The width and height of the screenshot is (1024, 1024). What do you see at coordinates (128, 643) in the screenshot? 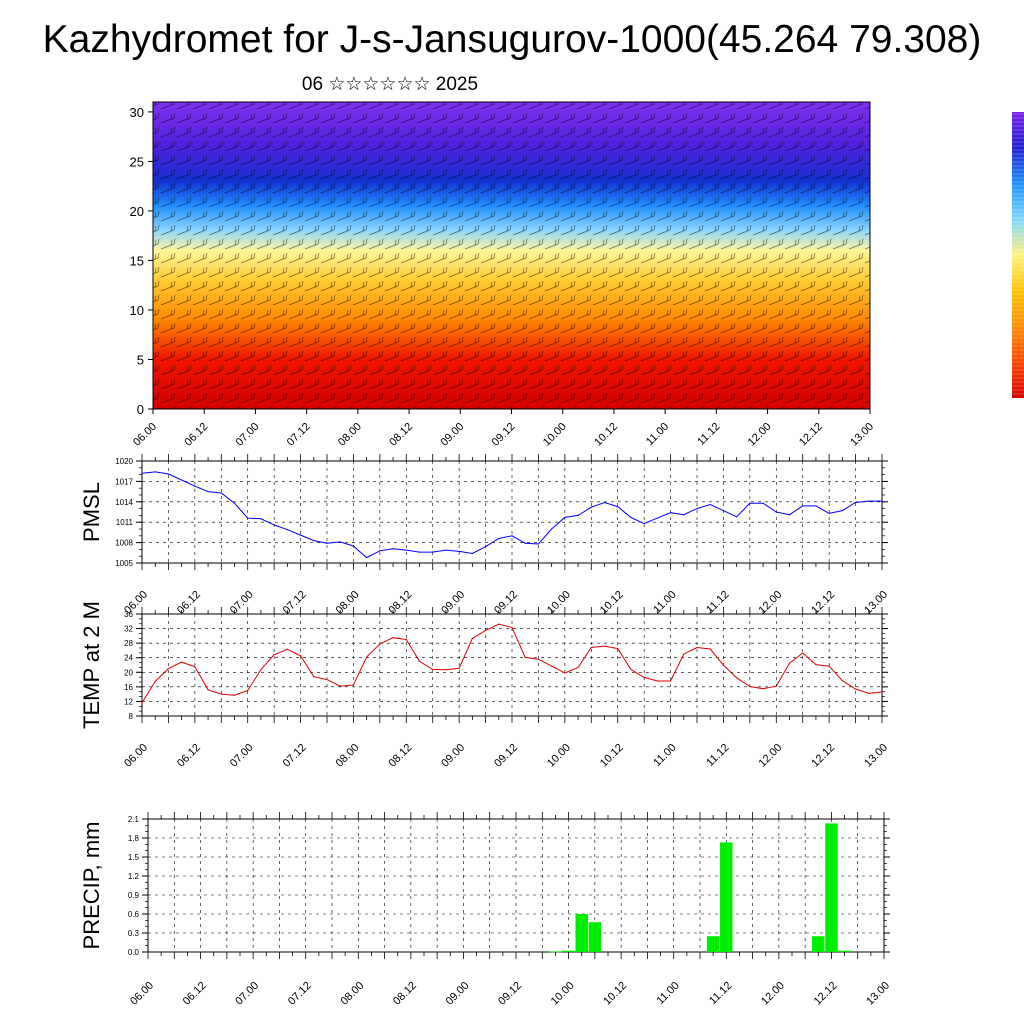
I see `y-tick-label: 28` at bounding box center [128, 643].